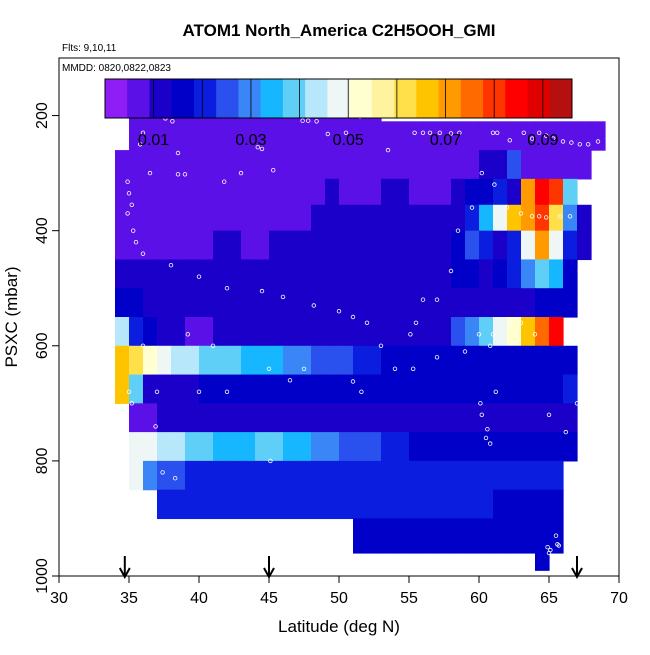 The width and height of the screenshot is (650, 655). I want to click on colorbar-frame, so click(338, 98).